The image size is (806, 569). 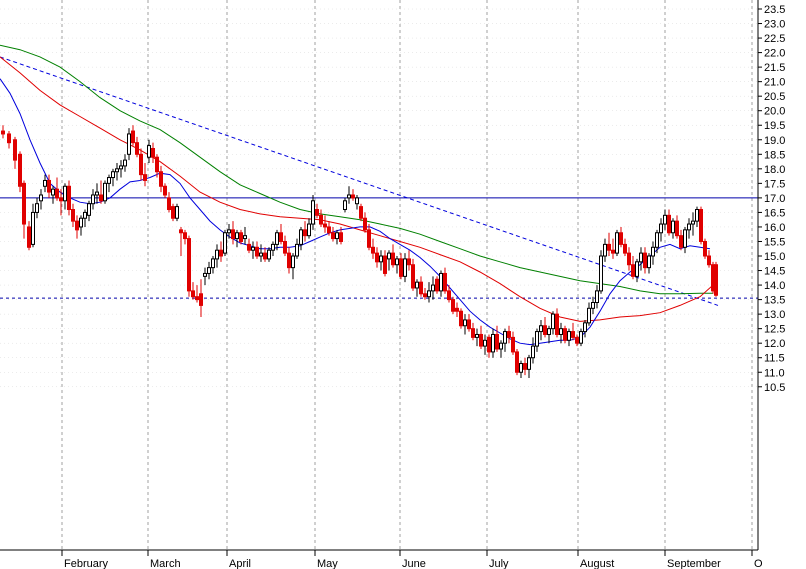 I want to click on x-tick-label: June, so click(x=414, y=563).